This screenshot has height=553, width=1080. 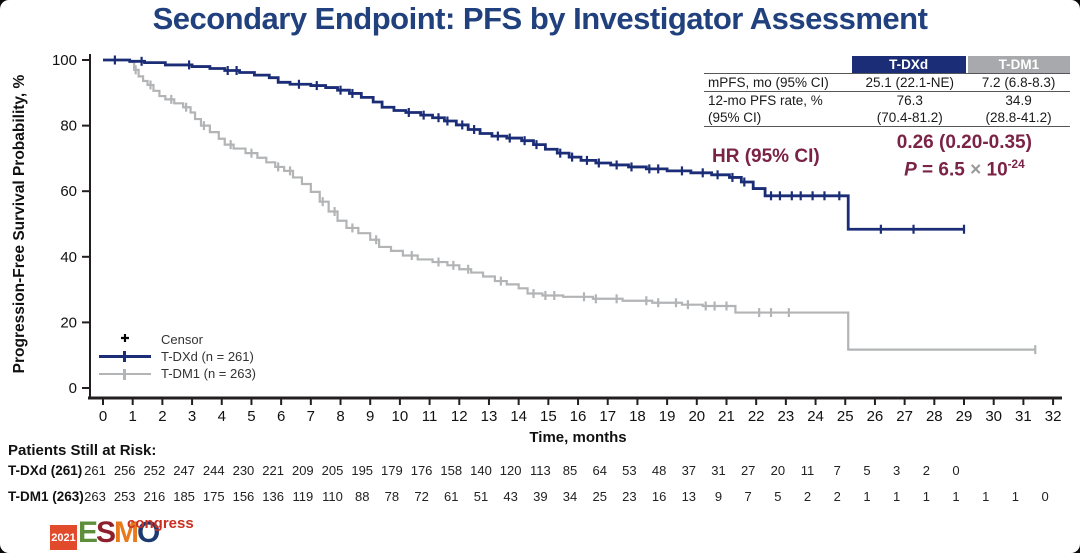 I want to click on y-tick-label: 40, so click(x=68, y=257).